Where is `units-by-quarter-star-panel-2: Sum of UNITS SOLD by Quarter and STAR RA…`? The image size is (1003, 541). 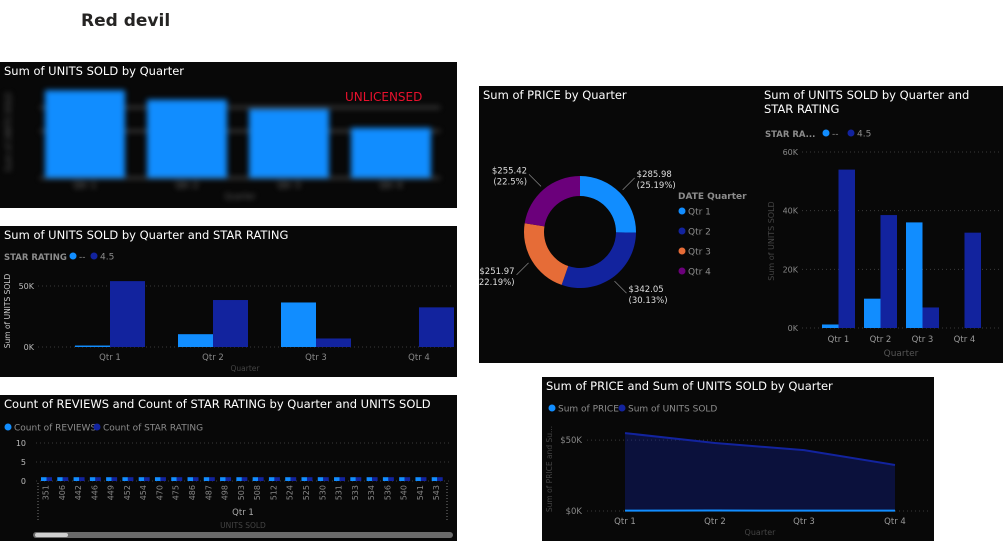 units-by-quarter-star-panel-2: Sum of UNITS SOLD by Quarter and STAR RA… is located at coordinates (881, 224).